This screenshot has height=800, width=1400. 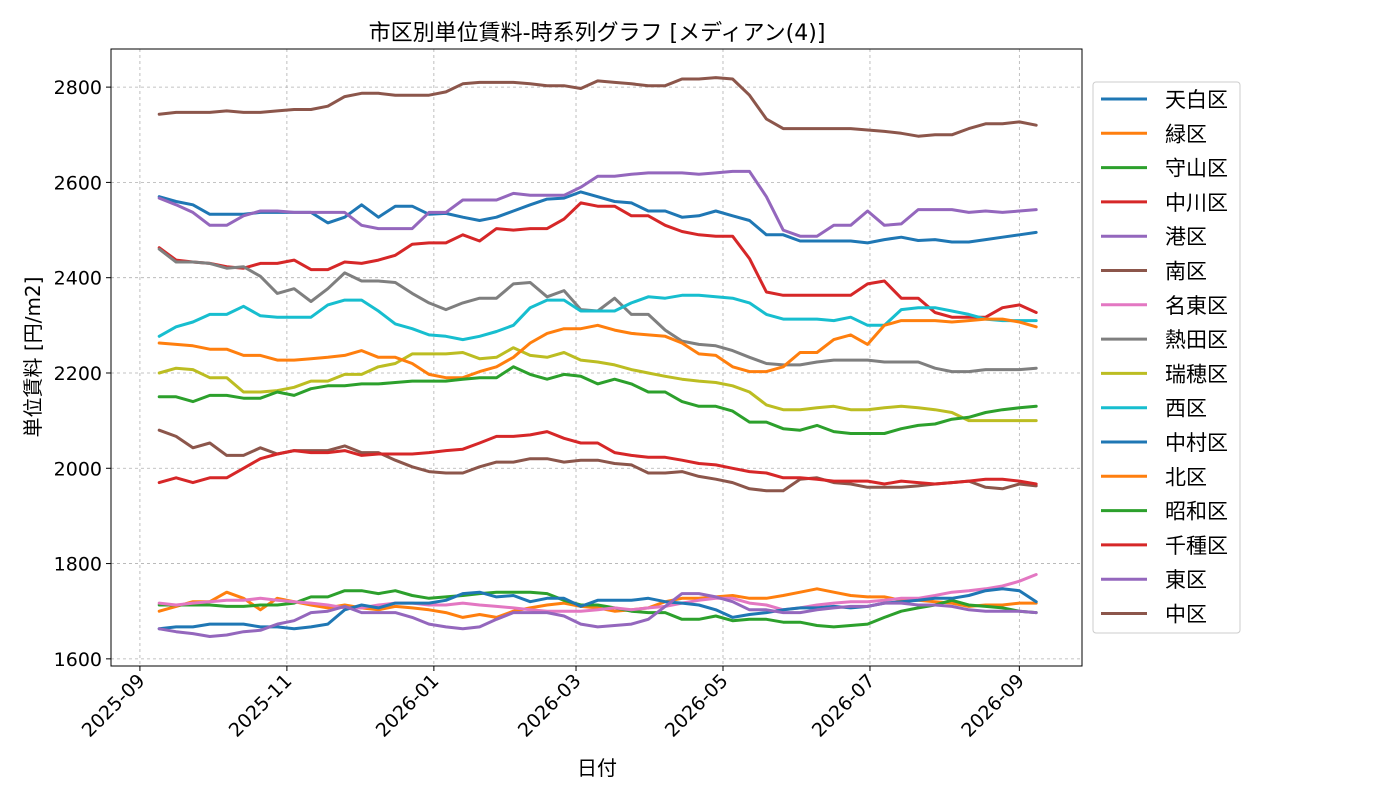 I want to click on legend-label: 東区, so click(x=1186, y=580).